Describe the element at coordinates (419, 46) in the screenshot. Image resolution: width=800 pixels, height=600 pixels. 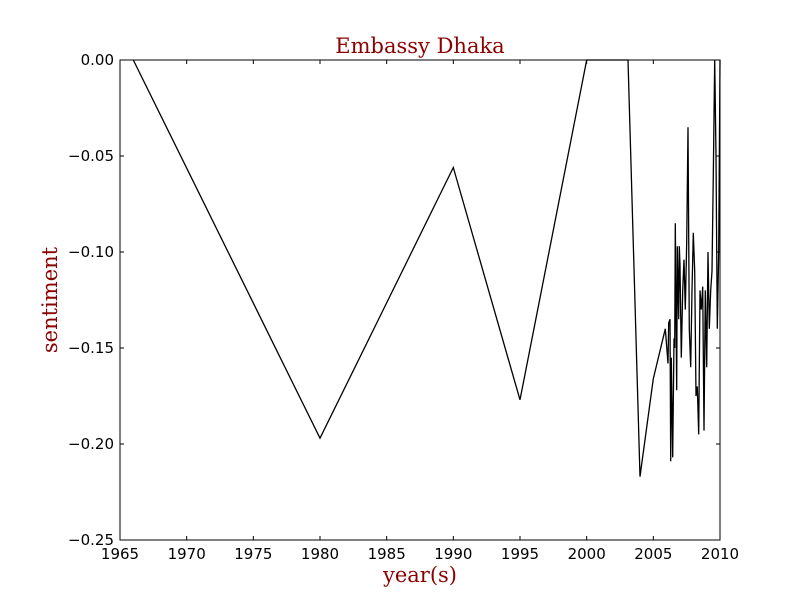
I see `chart-title: Embassy Dhaka` at that location.